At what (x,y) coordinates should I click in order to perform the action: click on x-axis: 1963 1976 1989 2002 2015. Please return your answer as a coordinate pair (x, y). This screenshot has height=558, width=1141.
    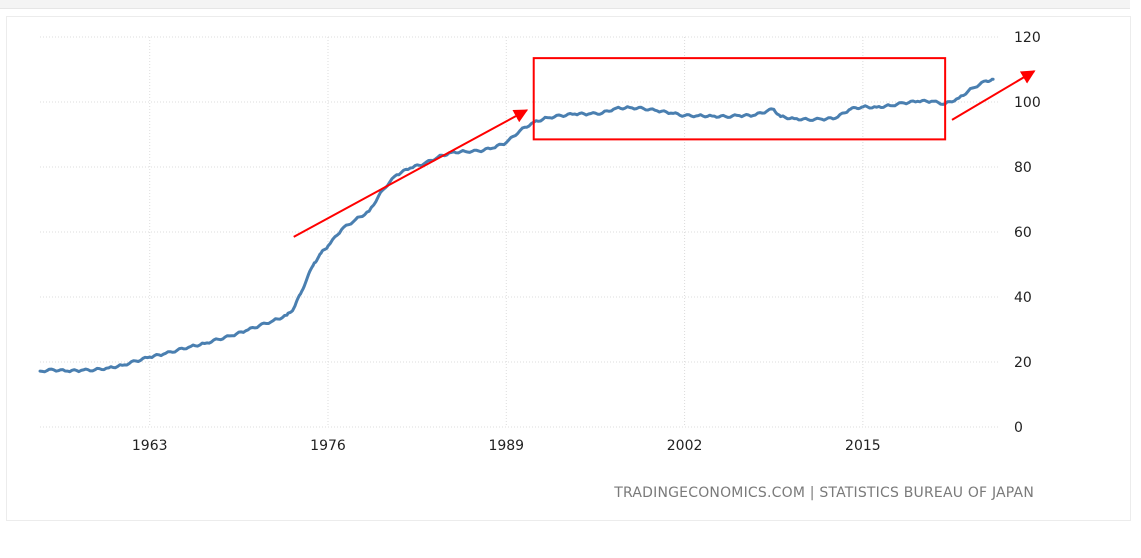
    Looking at the image, I should click on (506, 446).